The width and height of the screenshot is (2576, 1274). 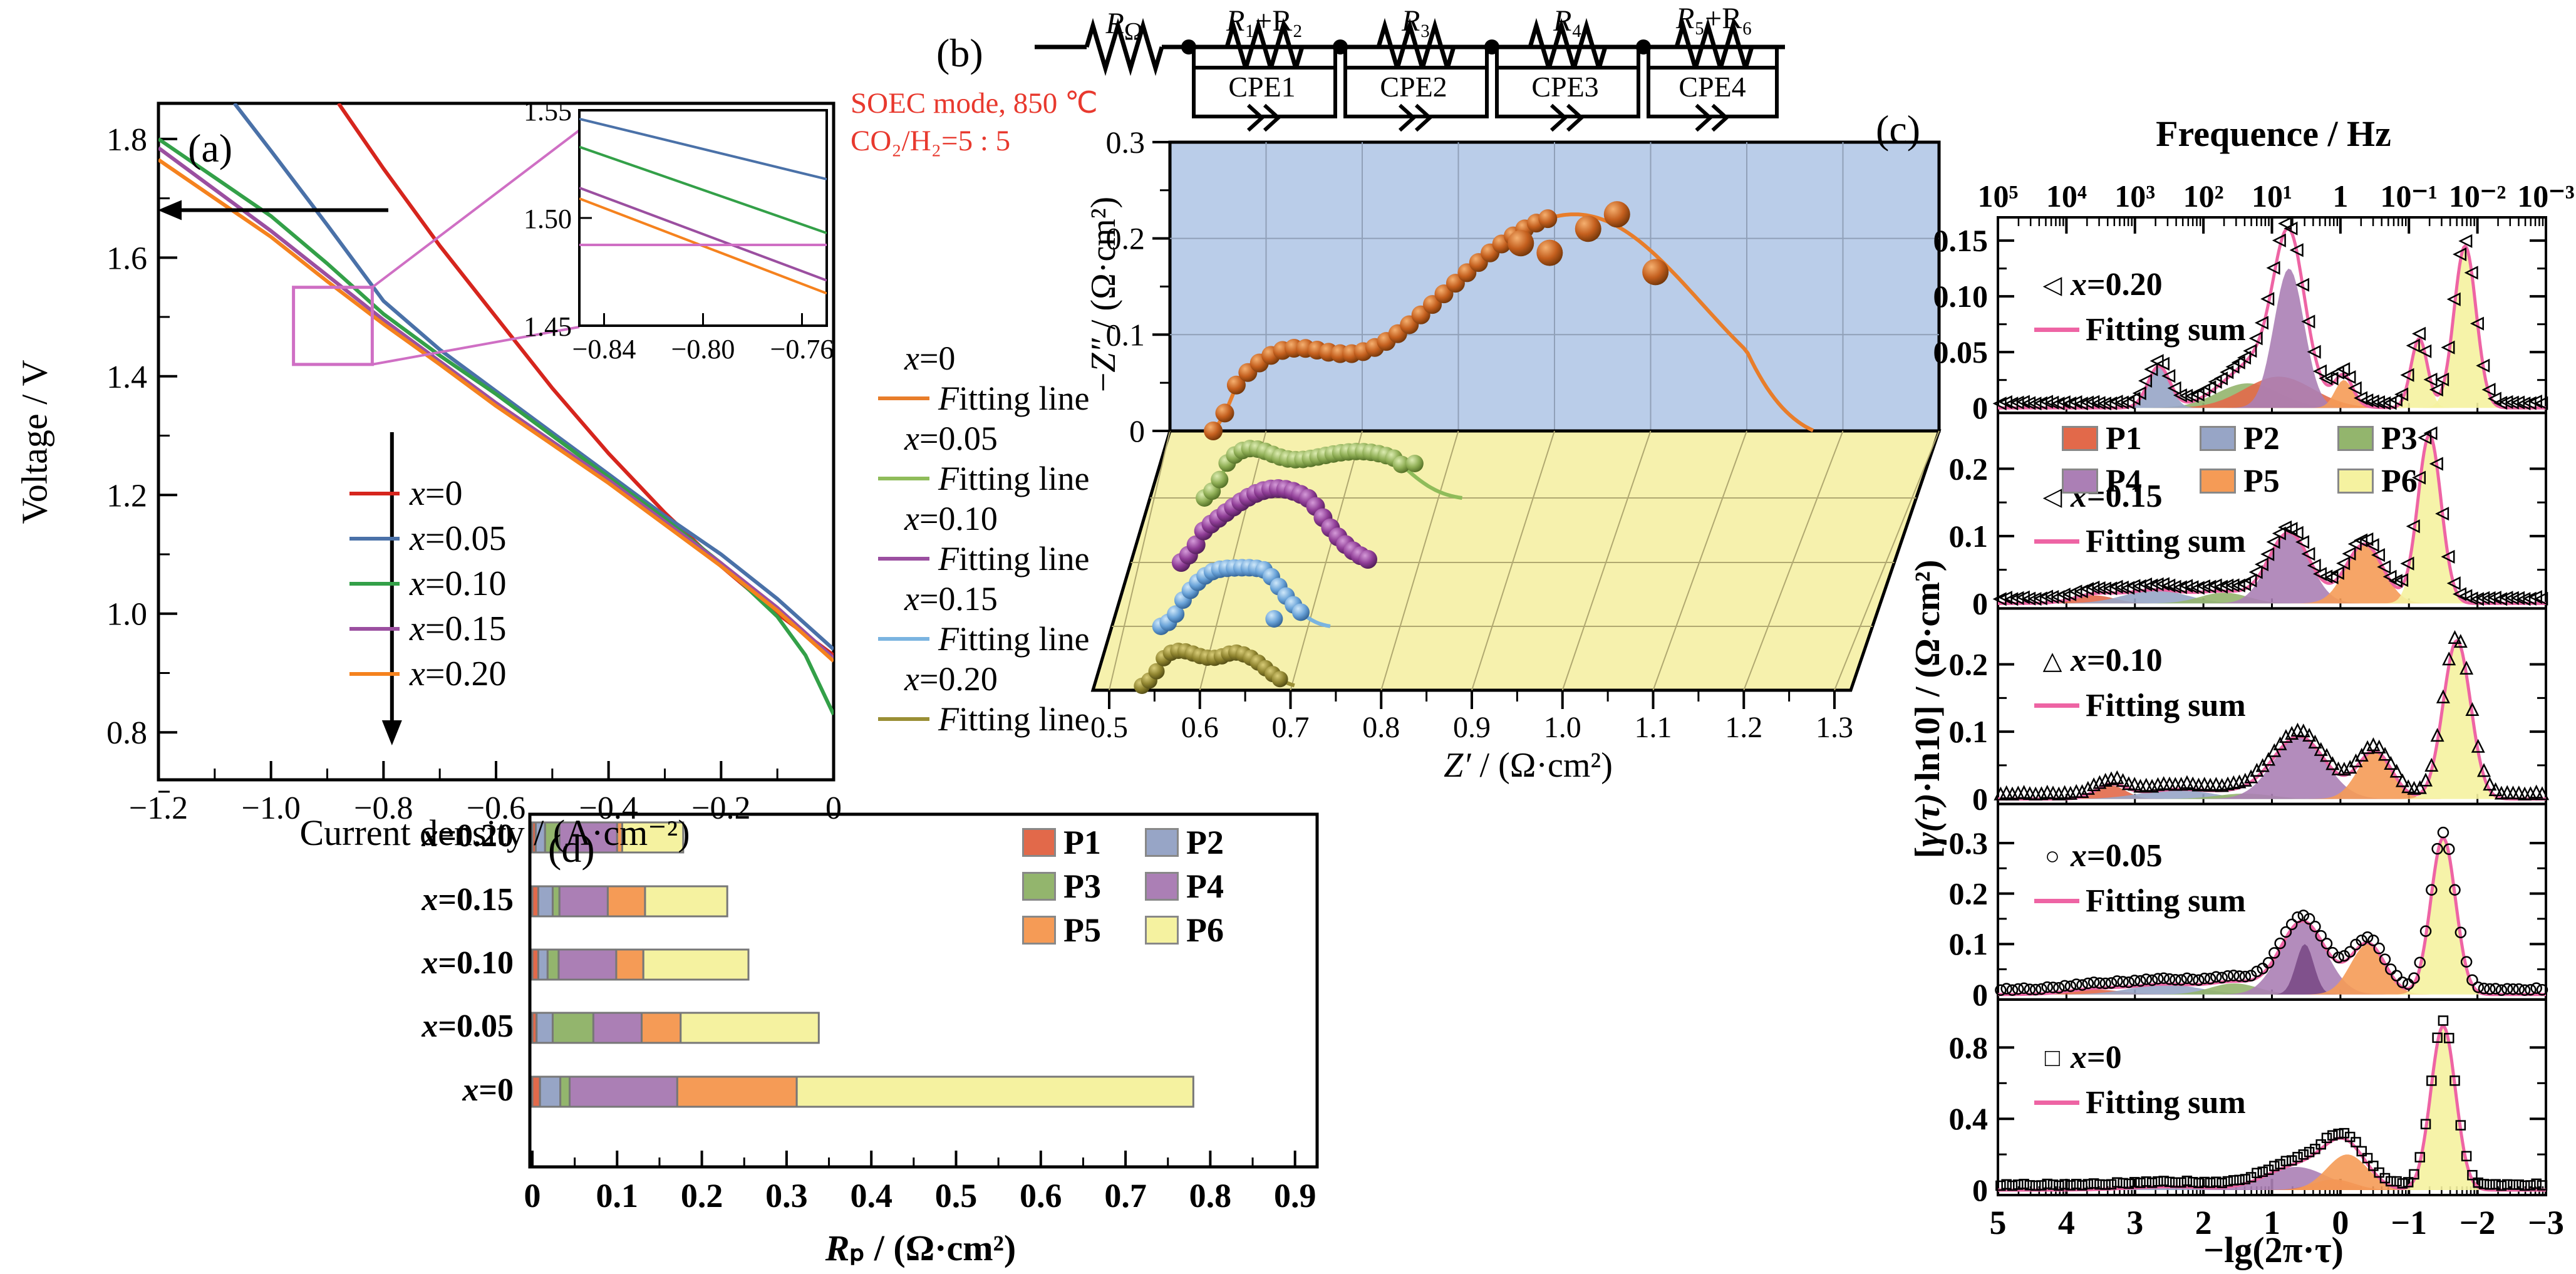 I want to click on bar-row-label: x=0.10, so click(x=468, y=963).